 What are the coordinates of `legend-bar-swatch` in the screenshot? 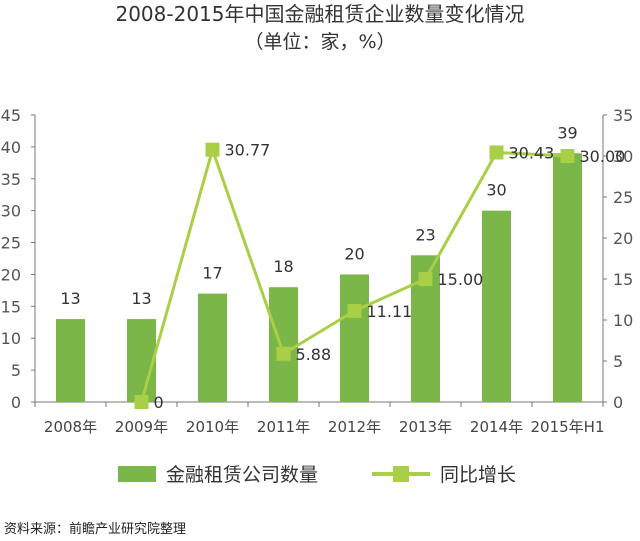 It's located at (137, 474).